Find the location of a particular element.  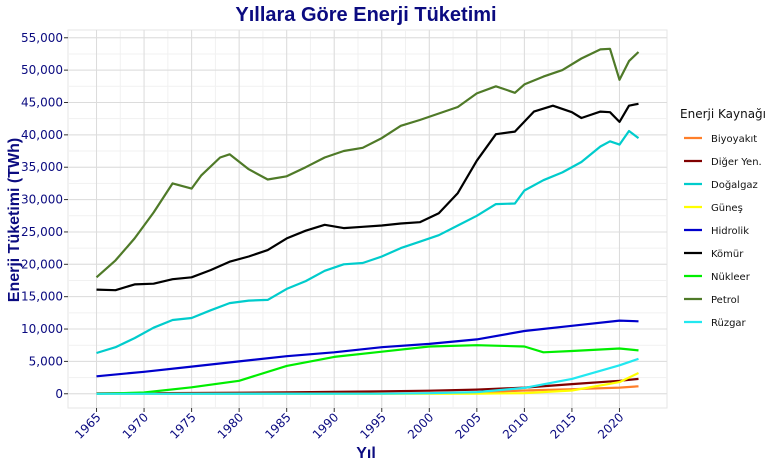

legend-label-Rüzgar: Rüzgar is located at coordinates (729, 323).